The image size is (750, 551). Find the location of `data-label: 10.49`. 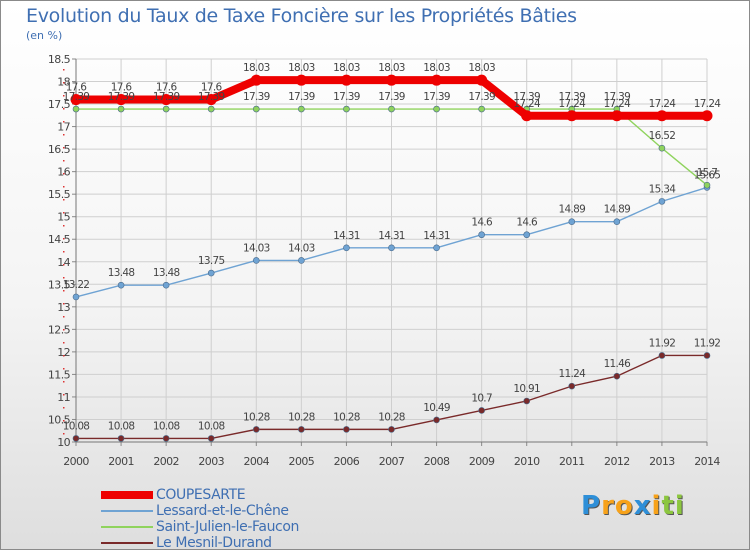

data-label: 10.49 is located at coordinates (436, 408).